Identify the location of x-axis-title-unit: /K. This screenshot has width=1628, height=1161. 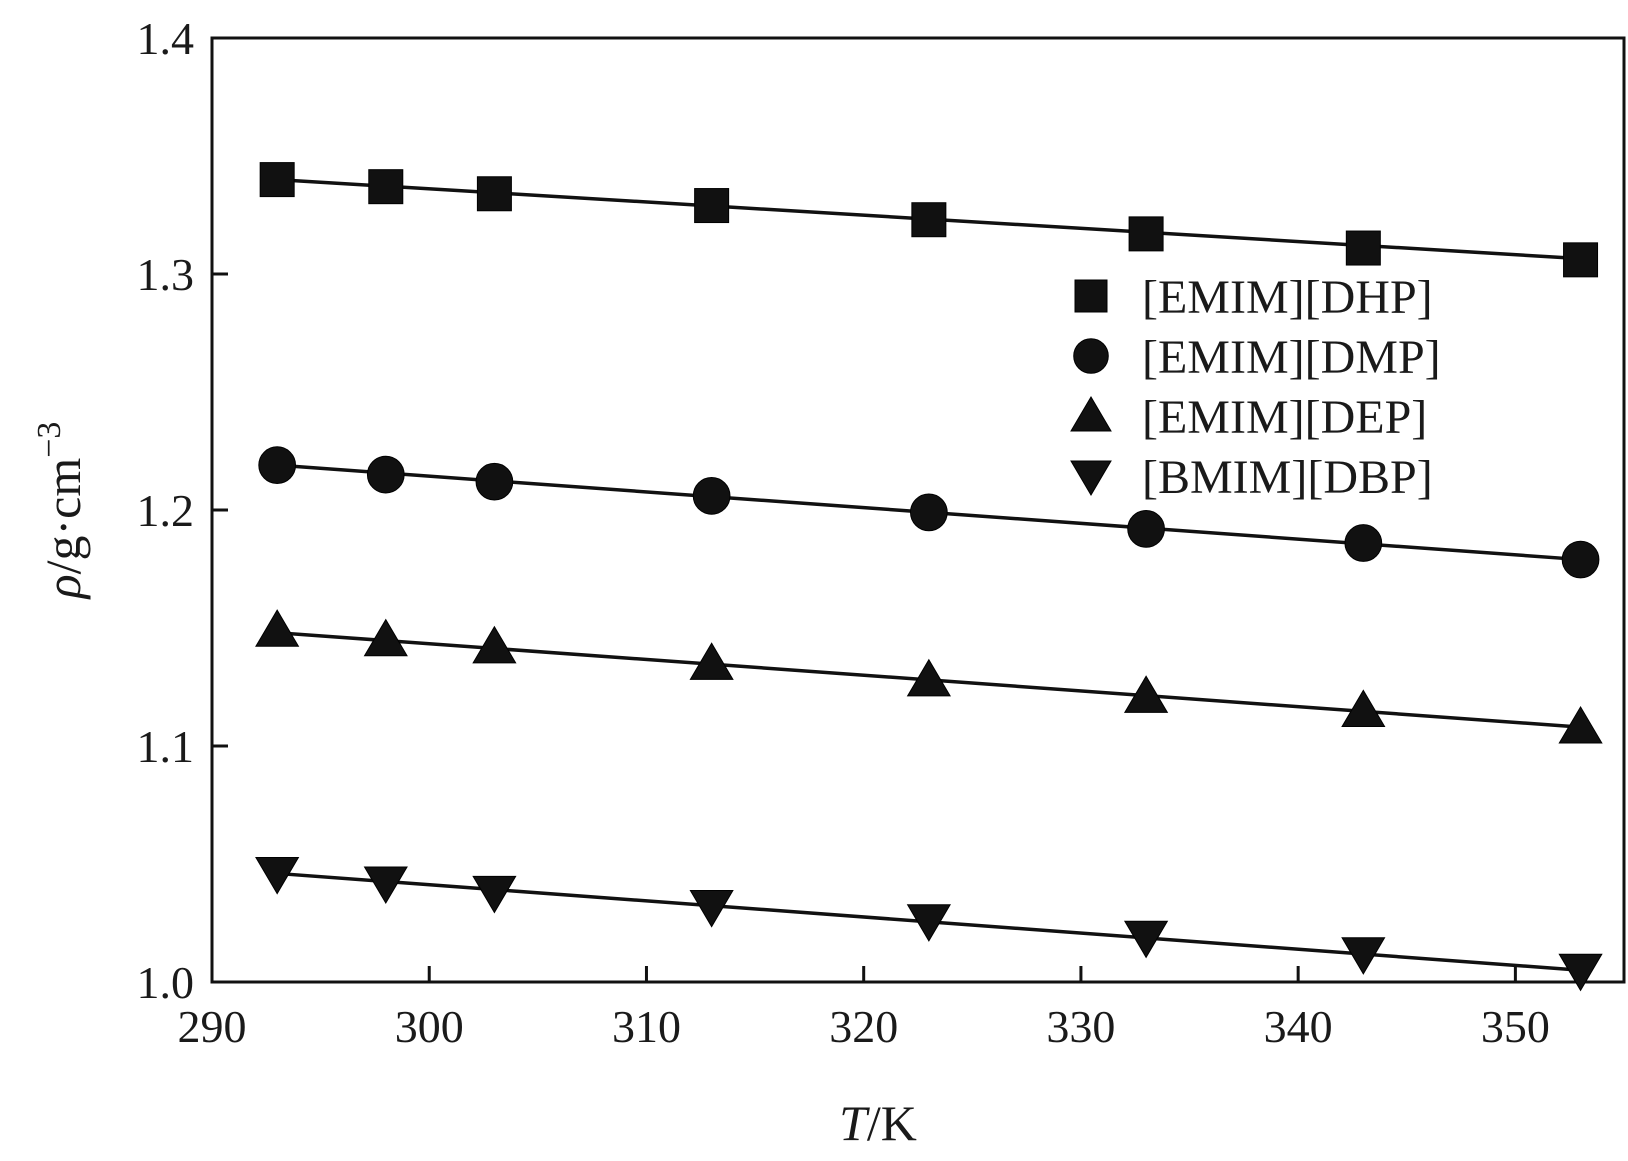
(892, 1123).